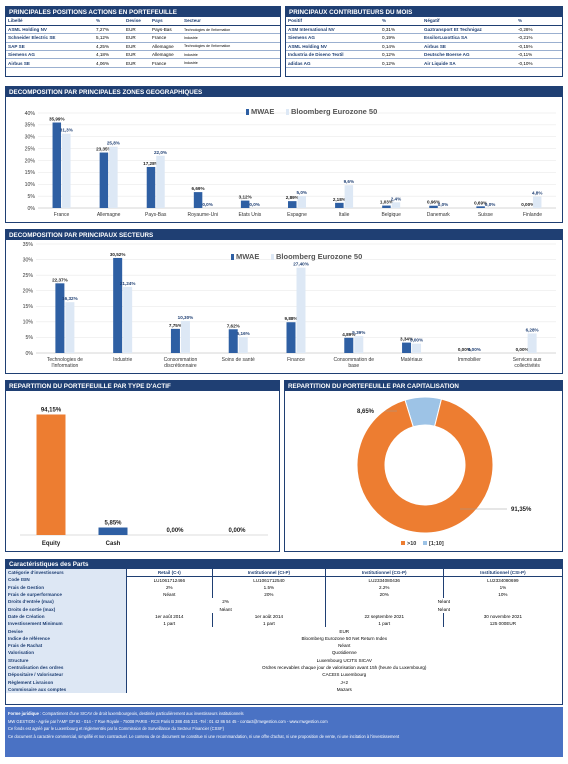 The width and height of the screenshot is (568, 764). What do you see at coordinates (284, 645) in the screenshot?
I see `table-row: Frais de Rachat Néant` at bounding box center [284, 645].